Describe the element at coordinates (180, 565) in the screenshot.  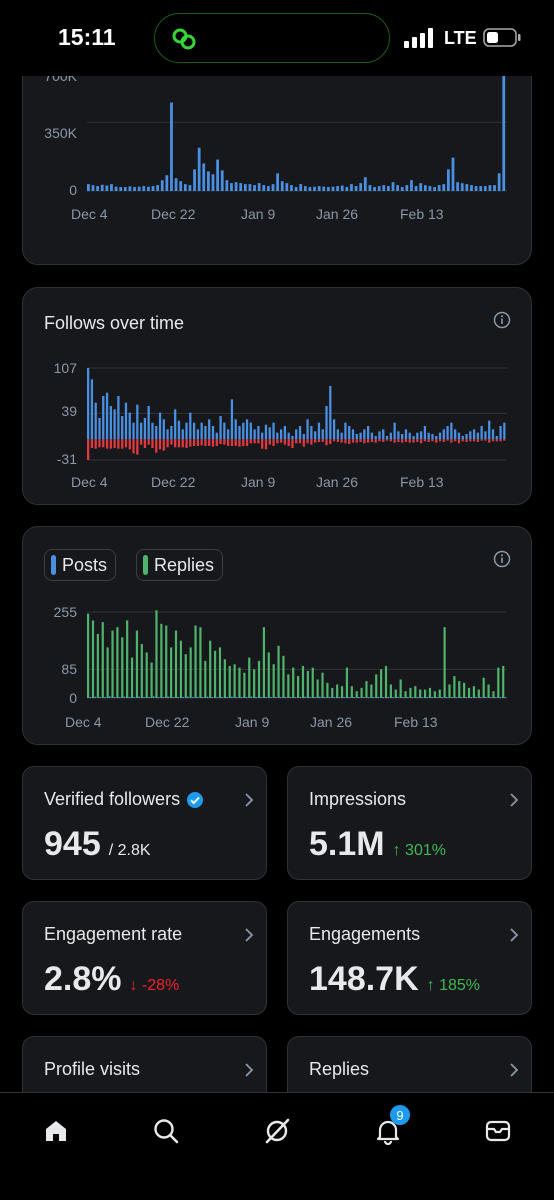
I see `legend-replies: Replies` at that location.